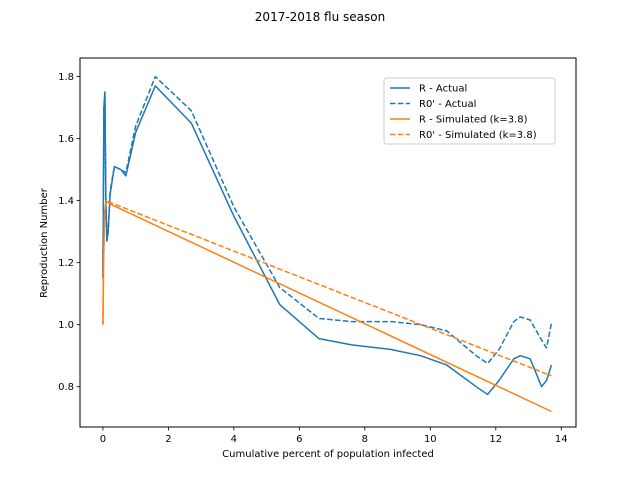 Image resolution: width=640 pixels, height=480 pixels. I want to click on x-tick-label-3: 6, so click(299, 439).